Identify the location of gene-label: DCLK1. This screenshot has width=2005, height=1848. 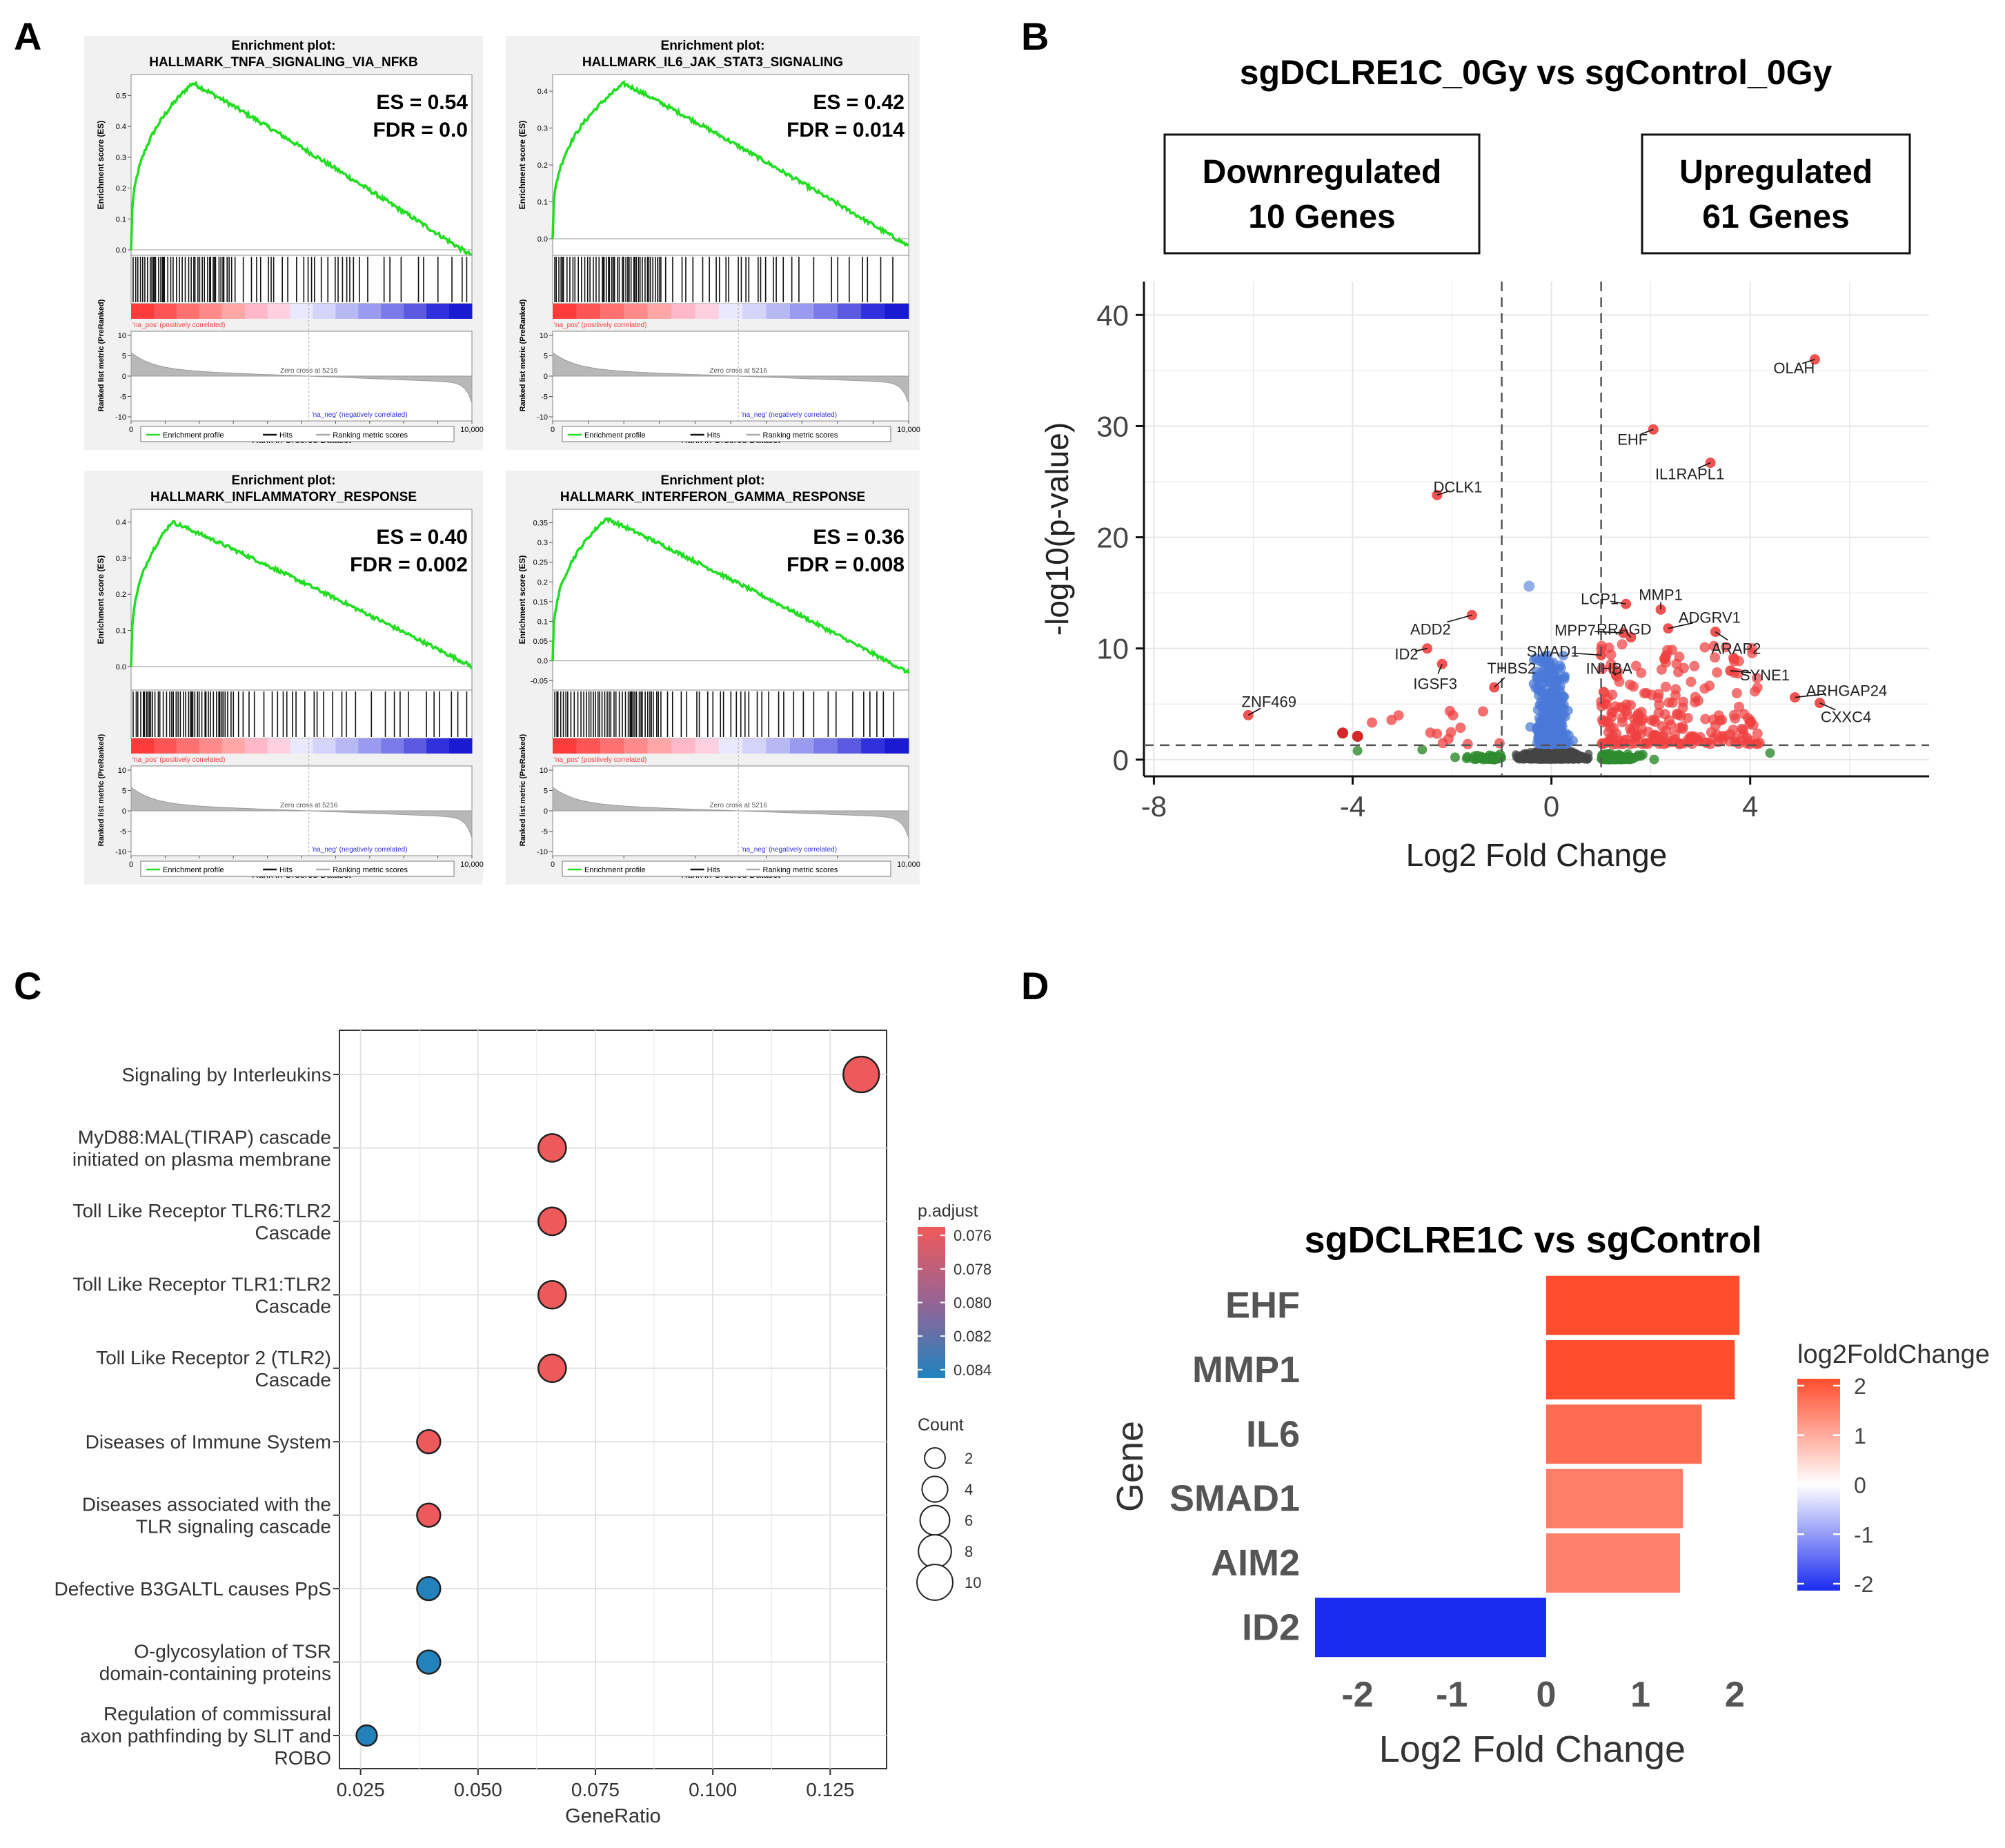
(1457, 487).